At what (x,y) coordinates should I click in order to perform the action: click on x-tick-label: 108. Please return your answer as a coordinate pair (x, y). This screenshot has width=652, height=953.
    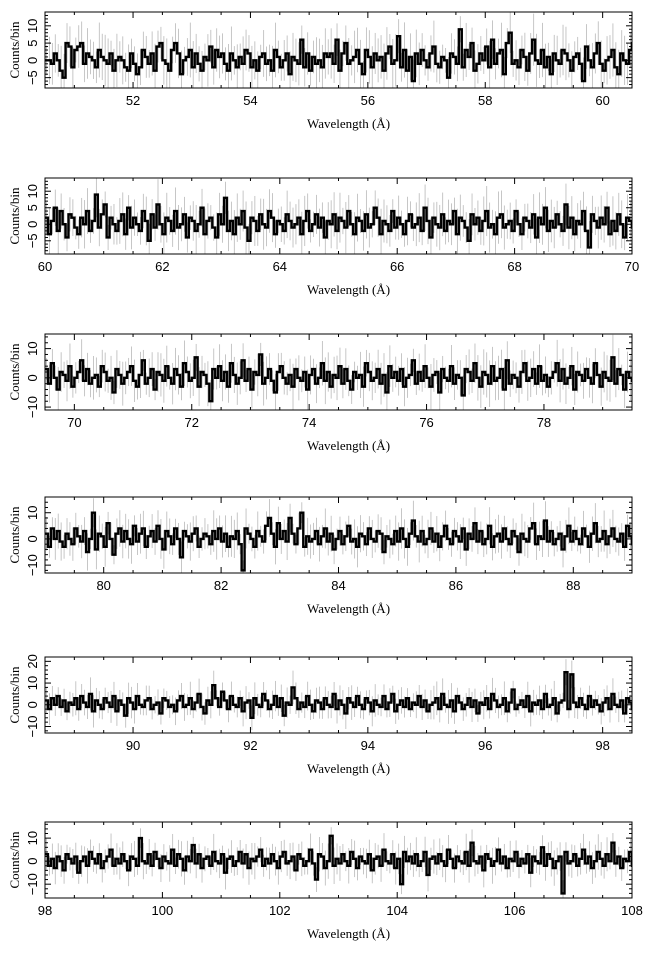
    Looking at the image, I should click on (632, 910).